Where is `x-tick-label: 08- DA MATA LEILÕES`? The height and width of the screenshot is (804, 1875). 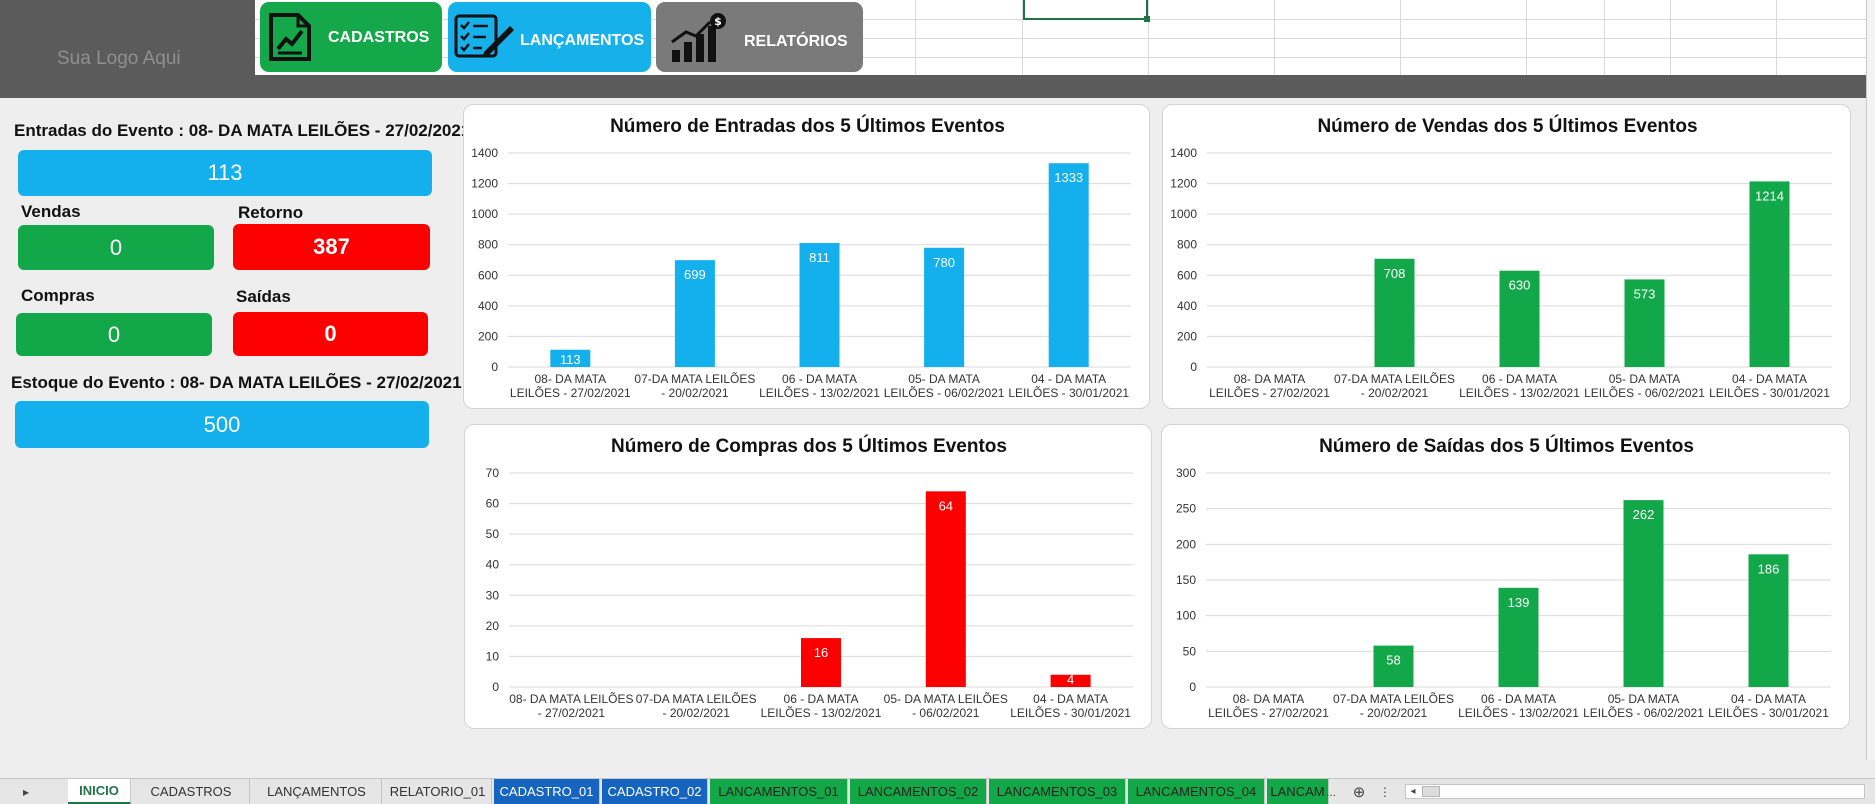 x-tick-label: 08- DA MATA LEILÕES is located at coordinates (571, 698).